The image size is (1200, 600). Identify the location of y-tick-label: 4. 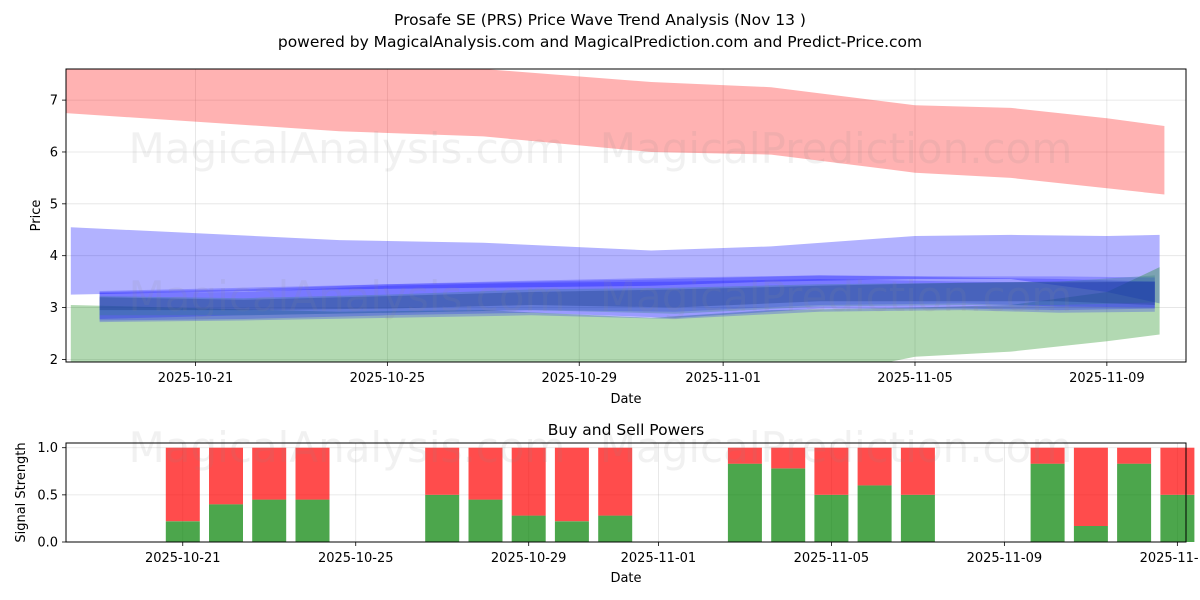
(54, 256).